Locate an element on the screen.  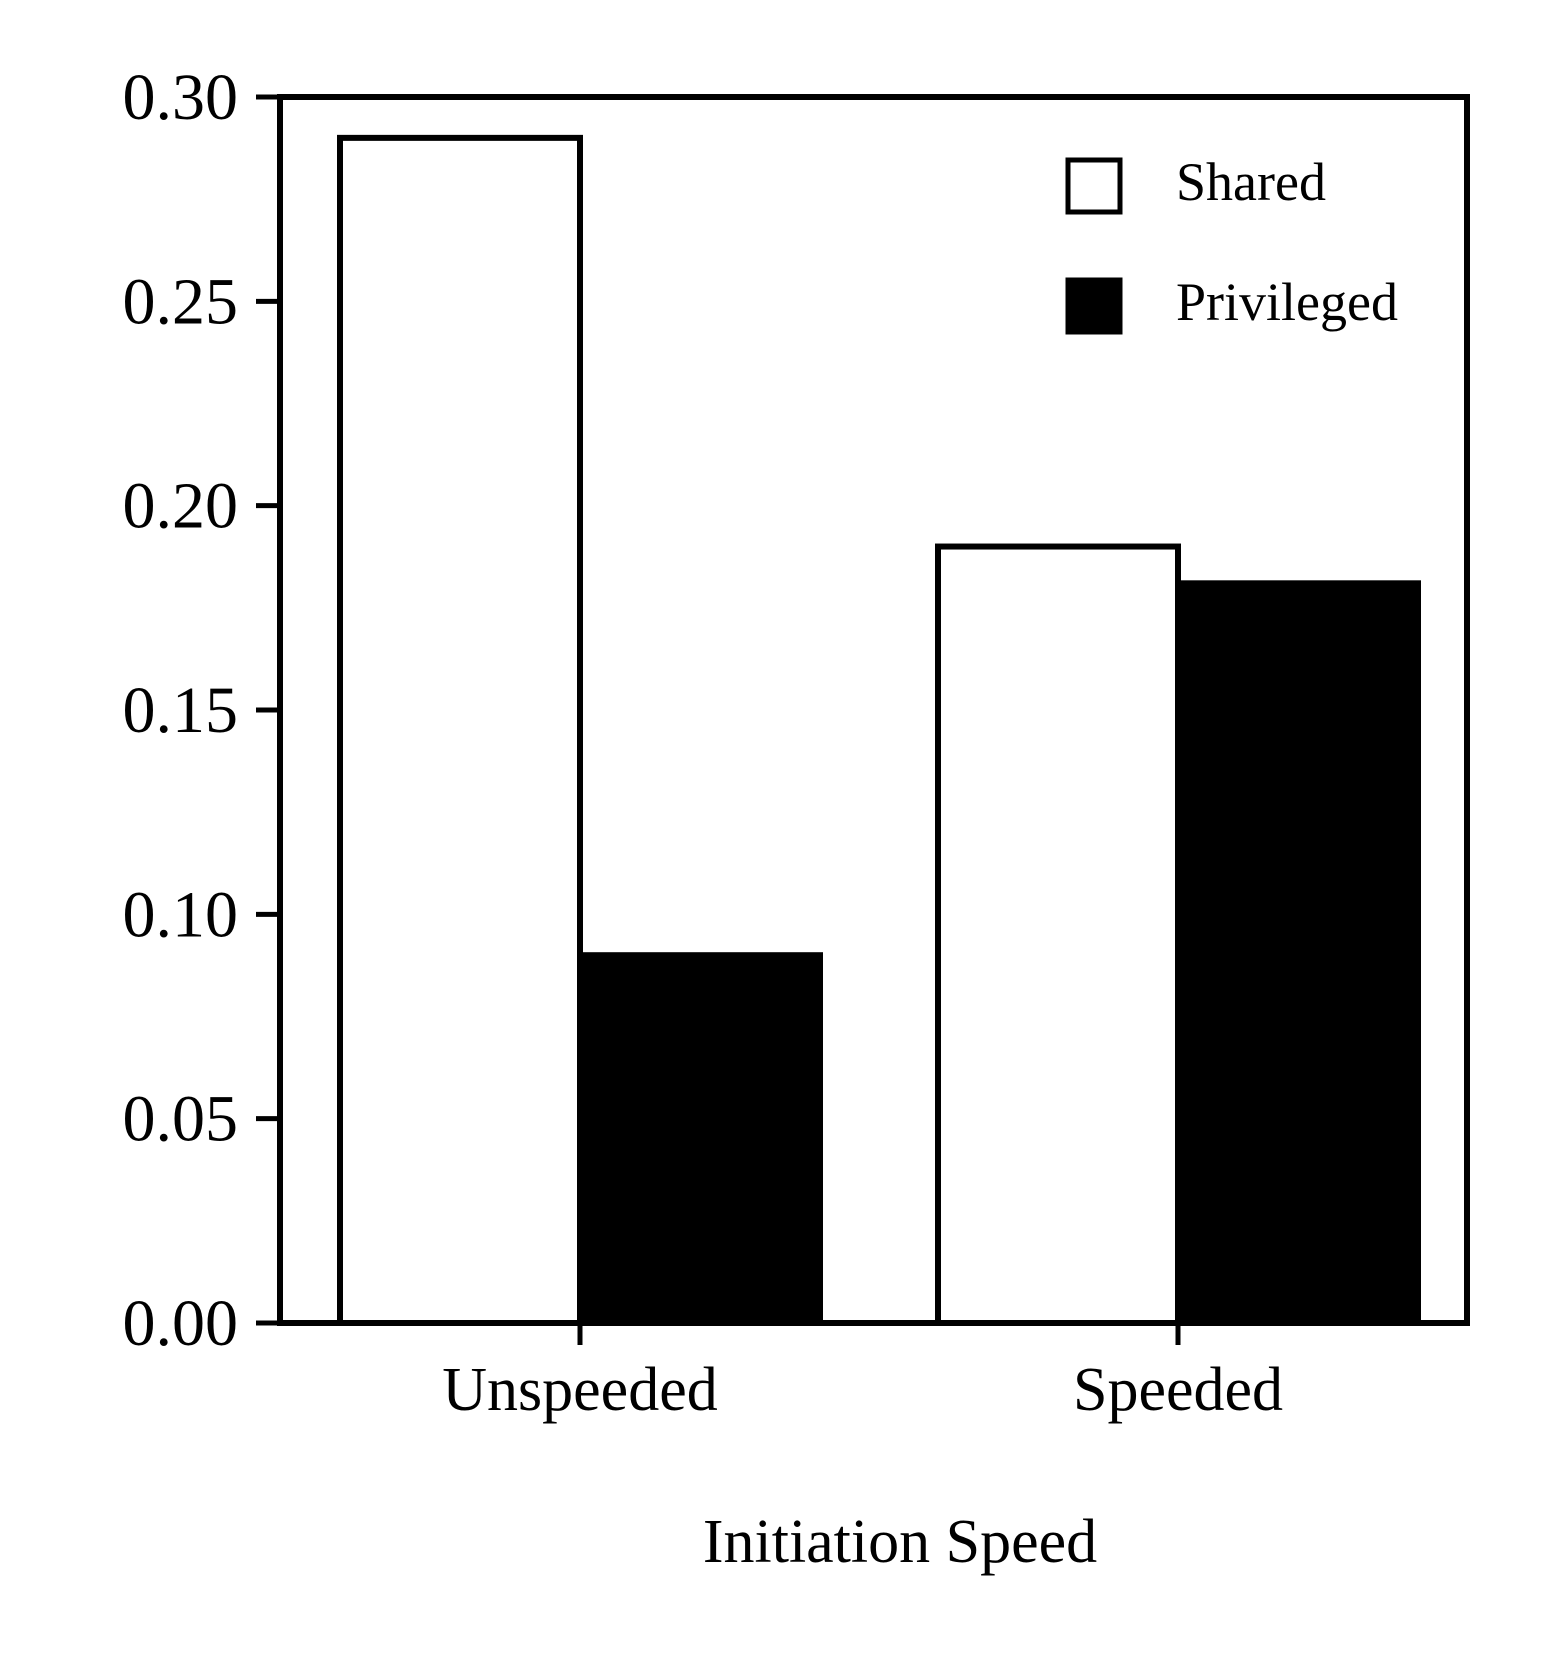
bar-shared-speeded is located at coordinates (1058, 934).